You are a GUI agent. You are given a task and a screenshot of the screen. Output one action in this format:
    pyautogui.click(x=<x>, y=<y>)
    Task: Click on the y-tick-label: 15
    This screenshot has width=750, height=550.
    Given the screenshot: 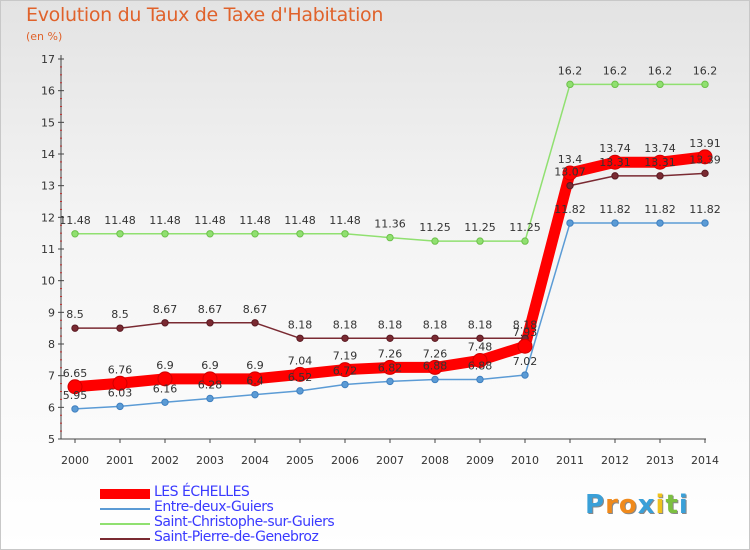 What is the action you would take?
    pyautogui.click(x=48, y=122)
    